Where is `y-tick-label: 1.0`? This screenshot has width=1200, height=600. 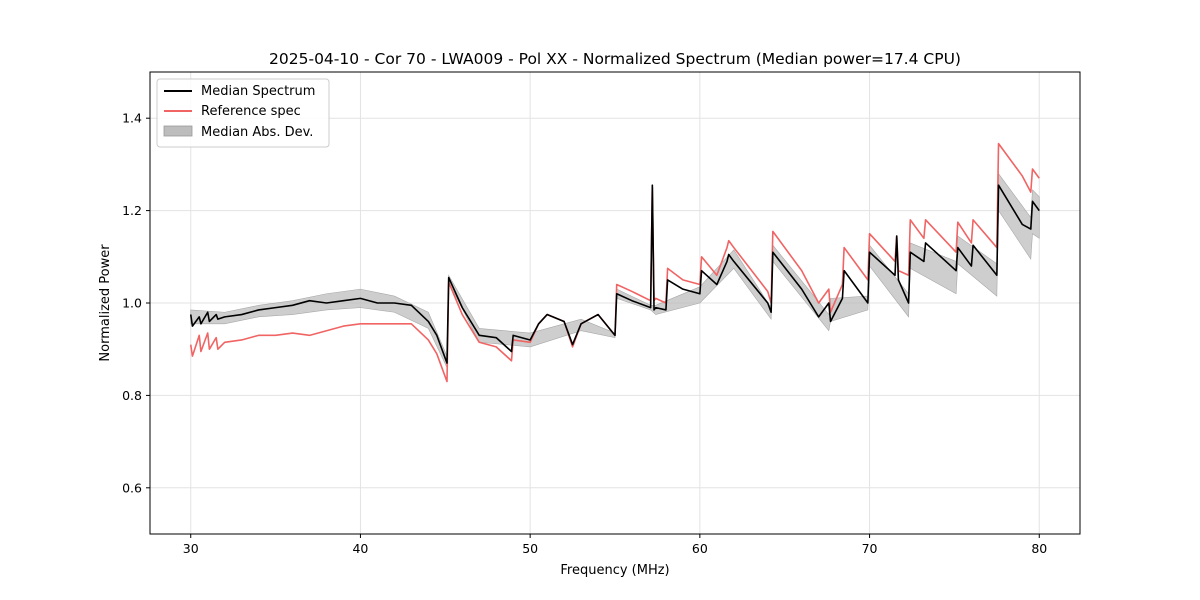
y-tick-label: 1.0 is located at coordinates (132, 303).